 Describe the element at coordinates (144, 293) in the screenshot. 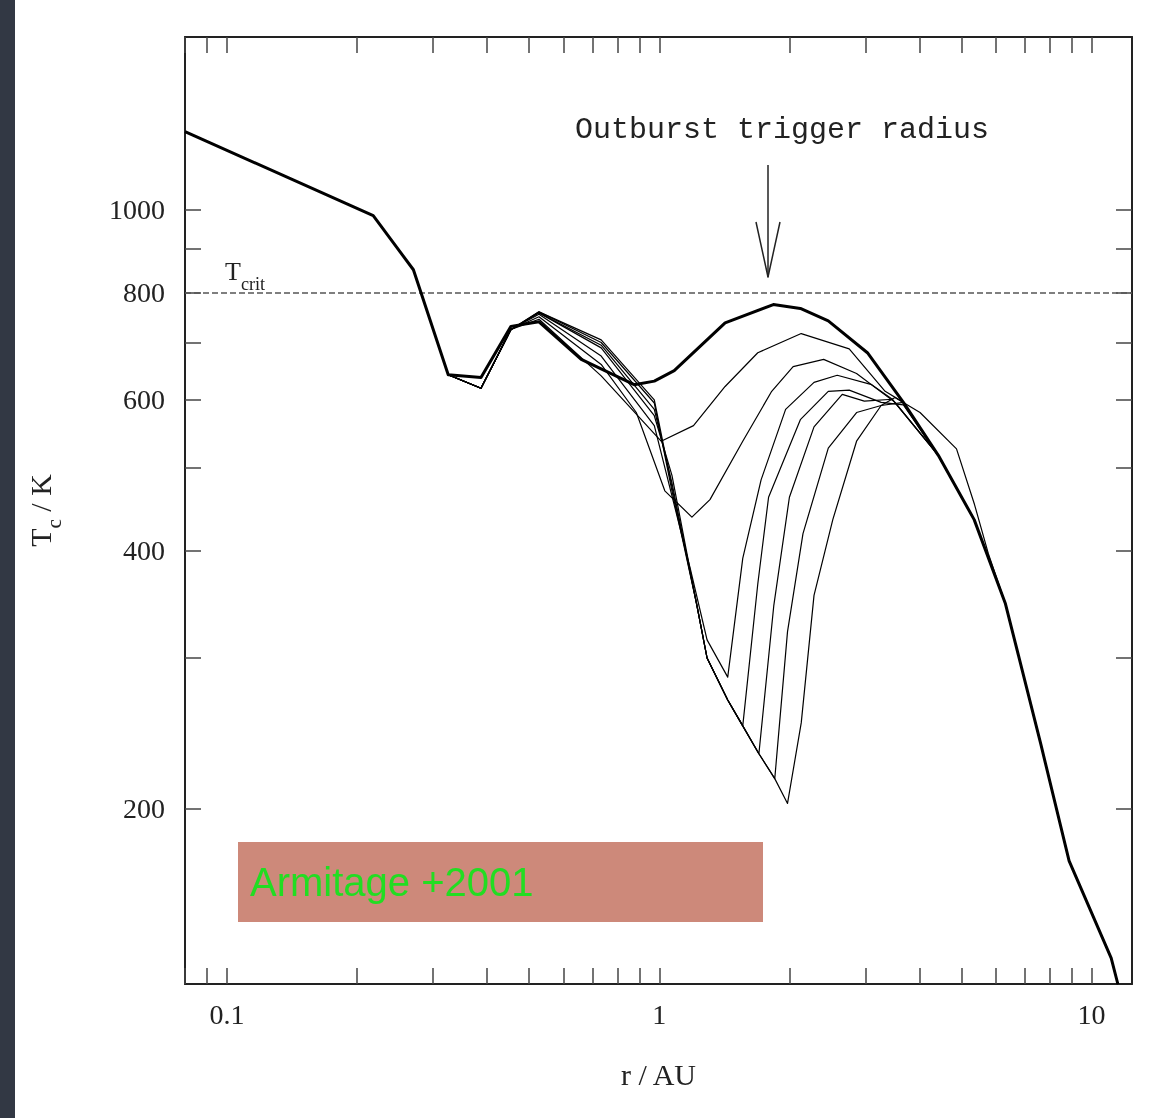

I see `y-tick-label: 800` at that location.